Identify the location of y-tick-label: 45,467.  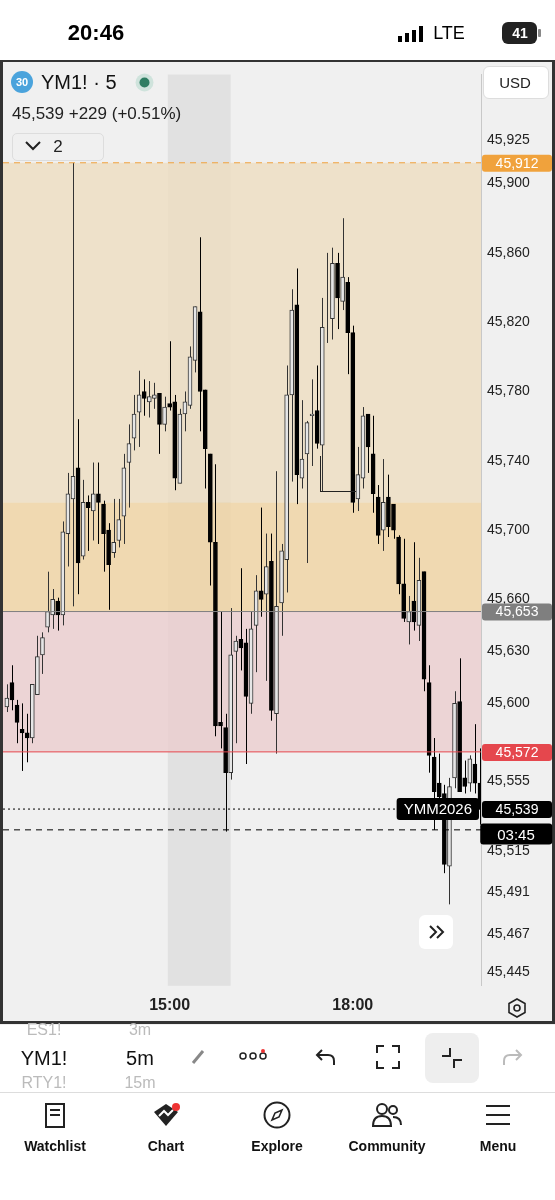
(509, 932).